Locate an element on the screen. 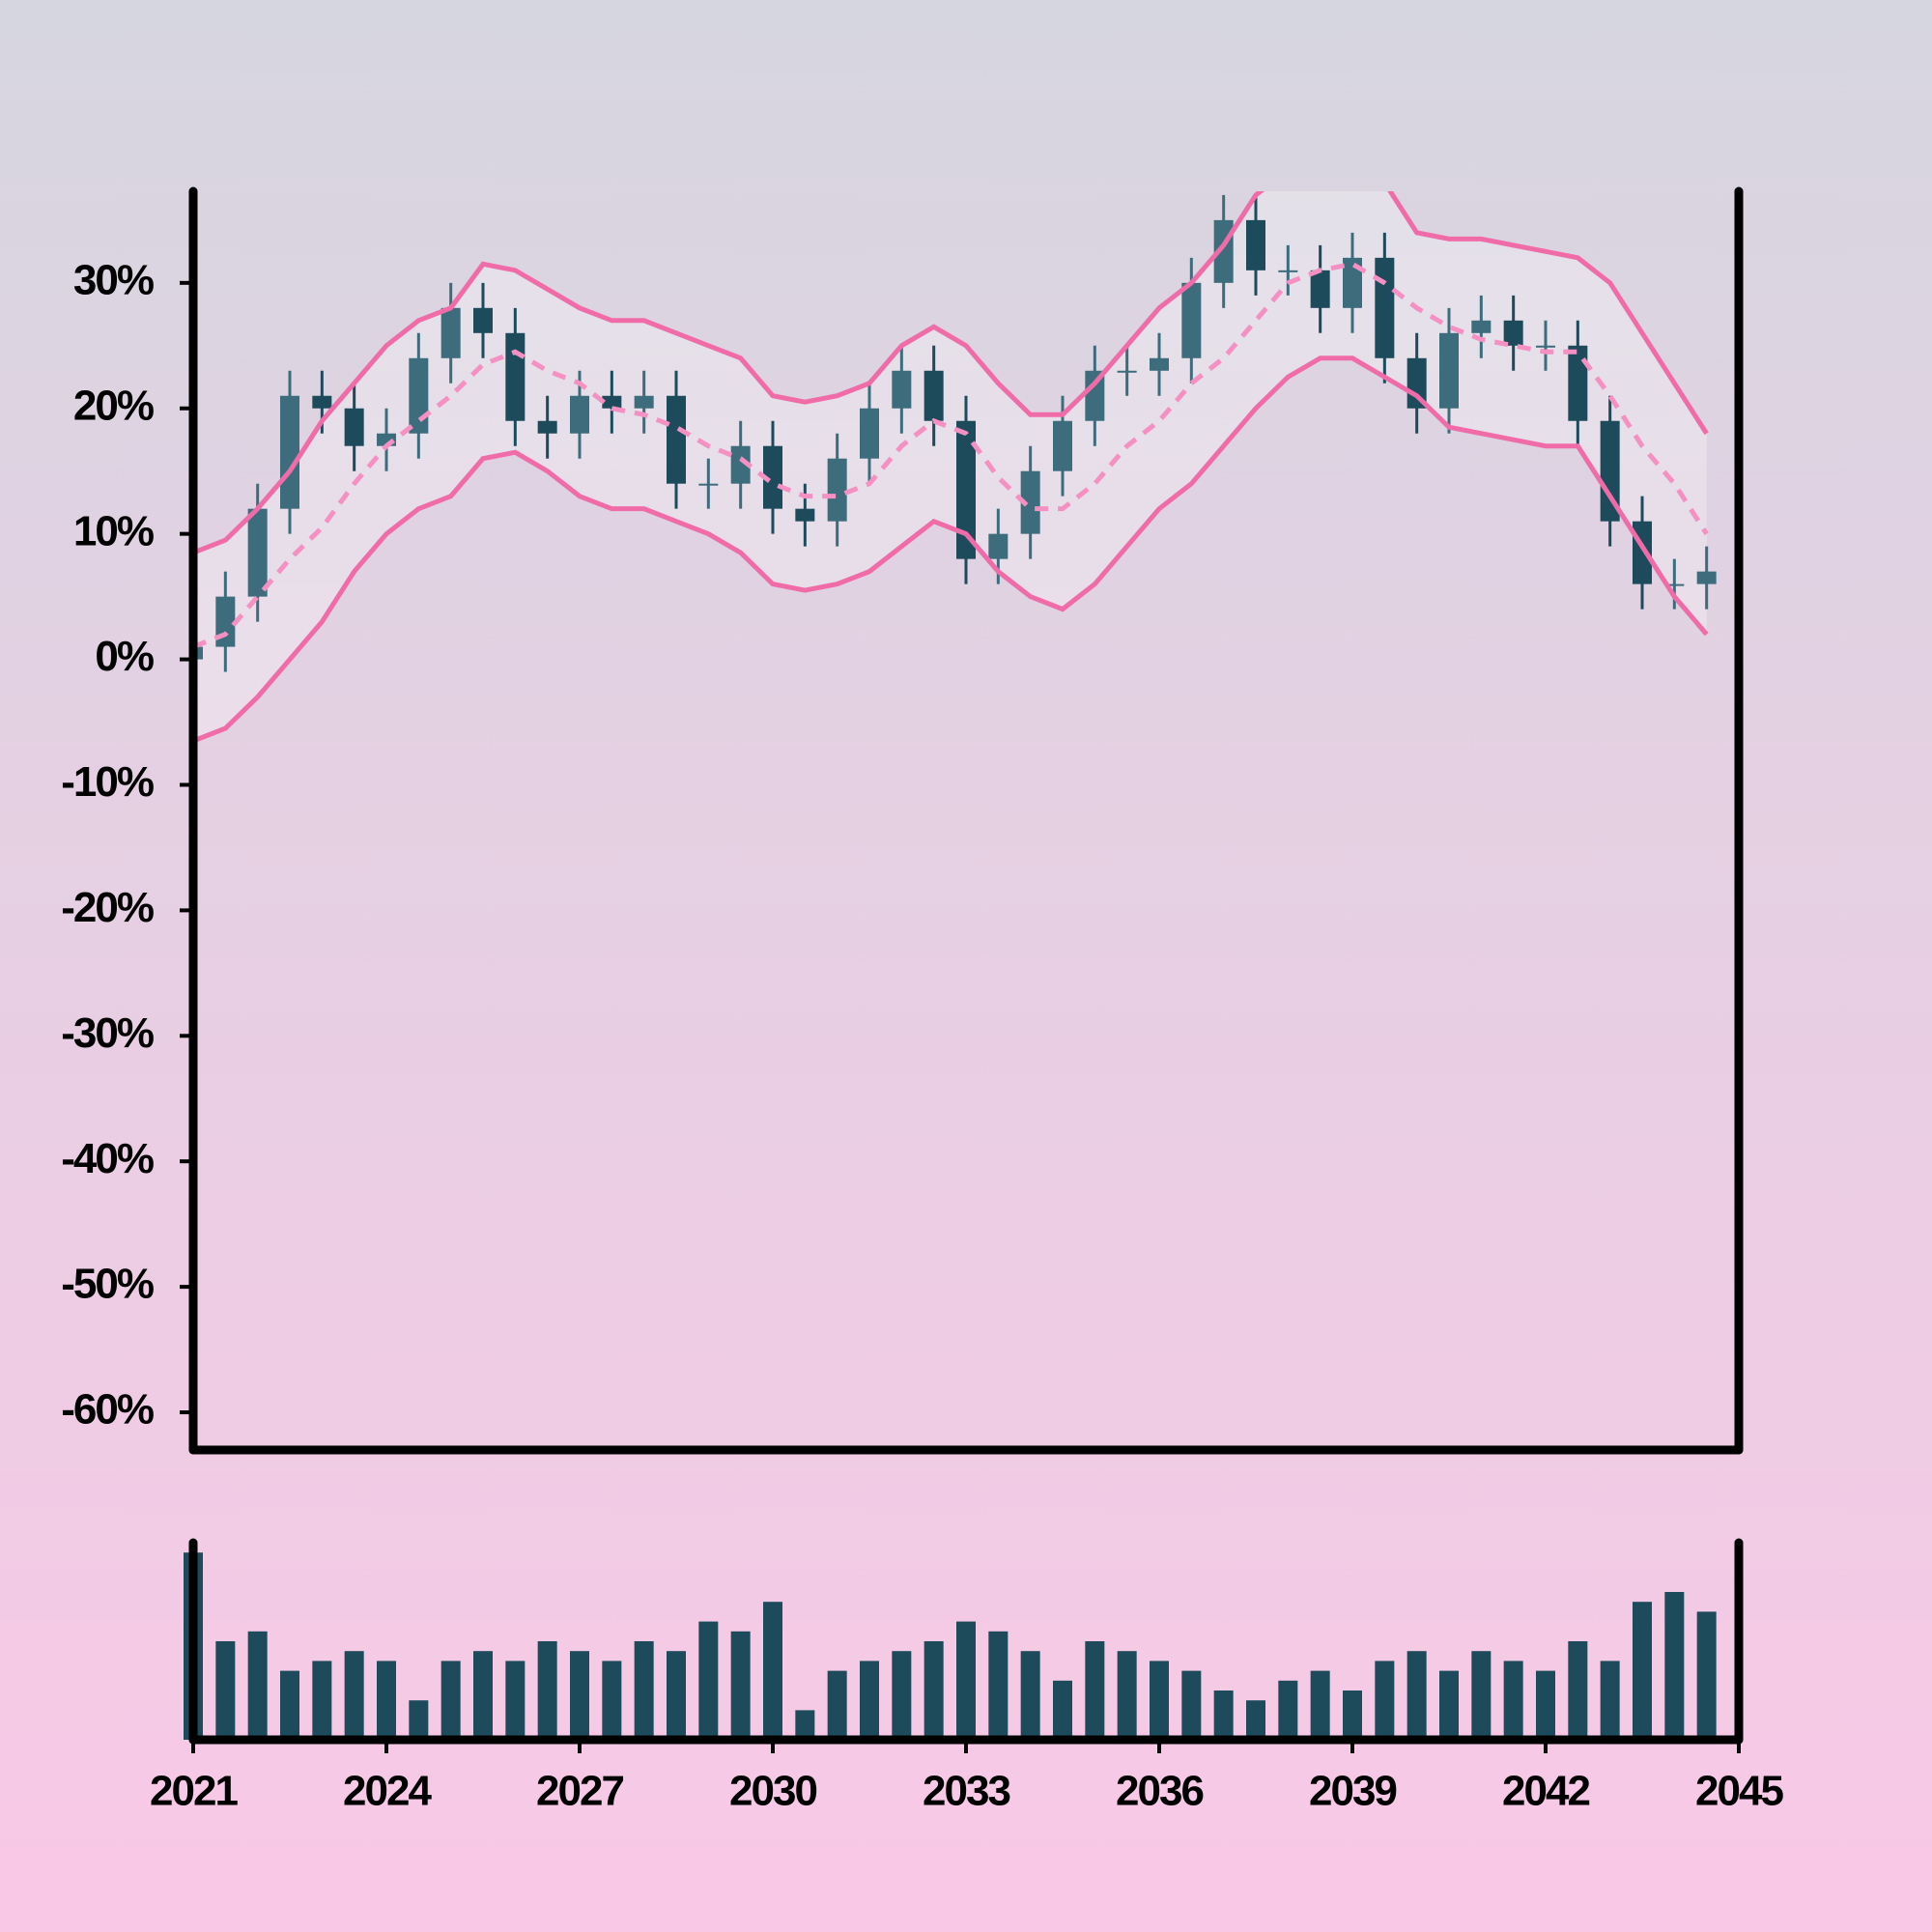  x-tick-label: 2039 is located at coordinates (1352, 1791).